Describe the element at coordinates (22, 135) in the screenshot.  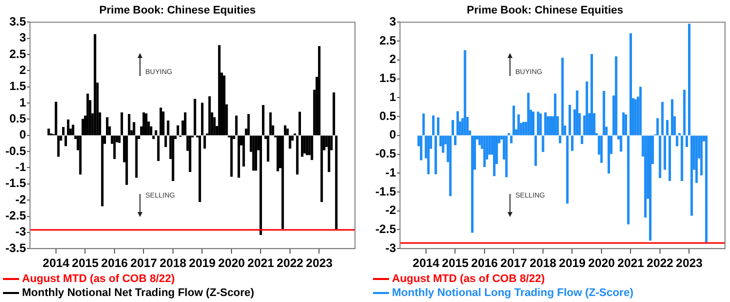
I see `y-tick-label: 0` at that location.